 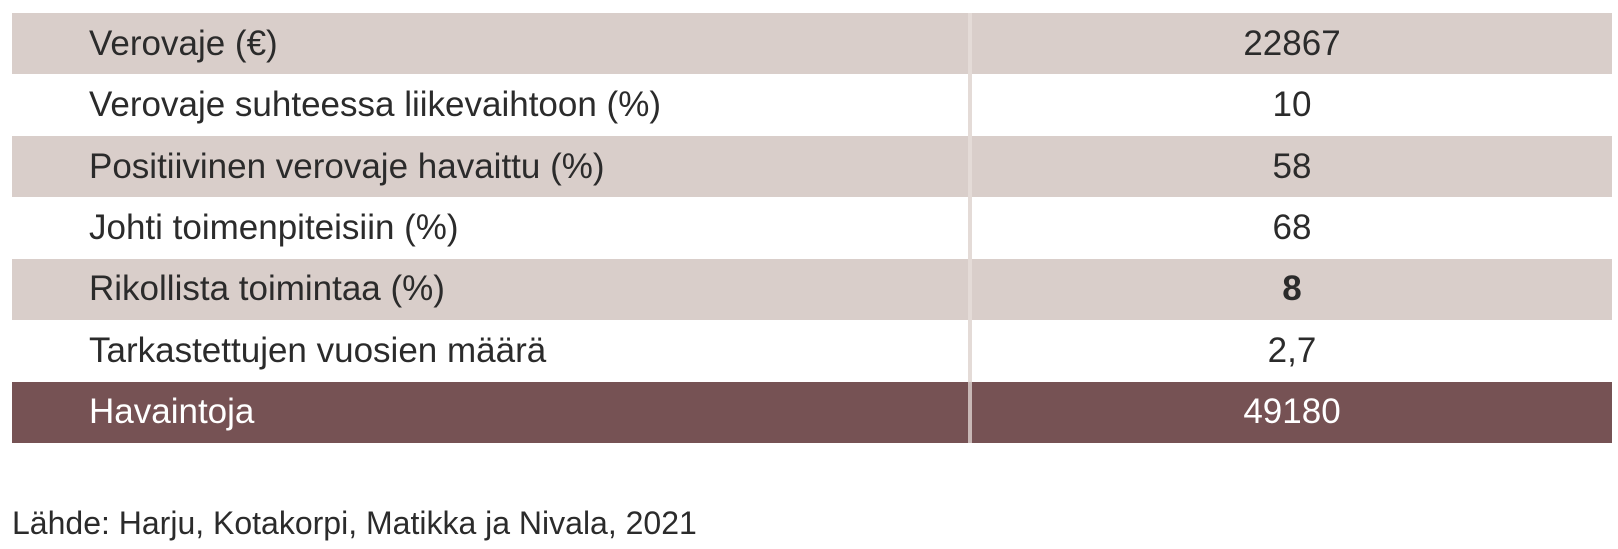 What do you see at coordinates (492, 228) in the screenshot?
I see `row-label: Johti toimenpiteisiin (%)` at bounding box center [492, 228].